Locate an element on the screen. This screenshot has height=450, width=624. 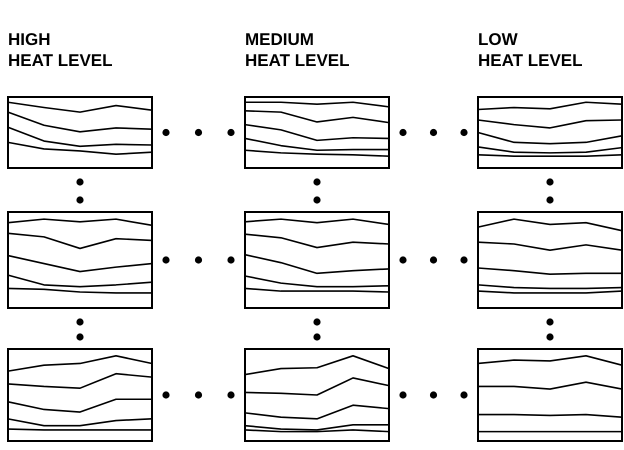
chart-title: MEDIUM HEAT LEVEL is located at coordinates (297, 50).